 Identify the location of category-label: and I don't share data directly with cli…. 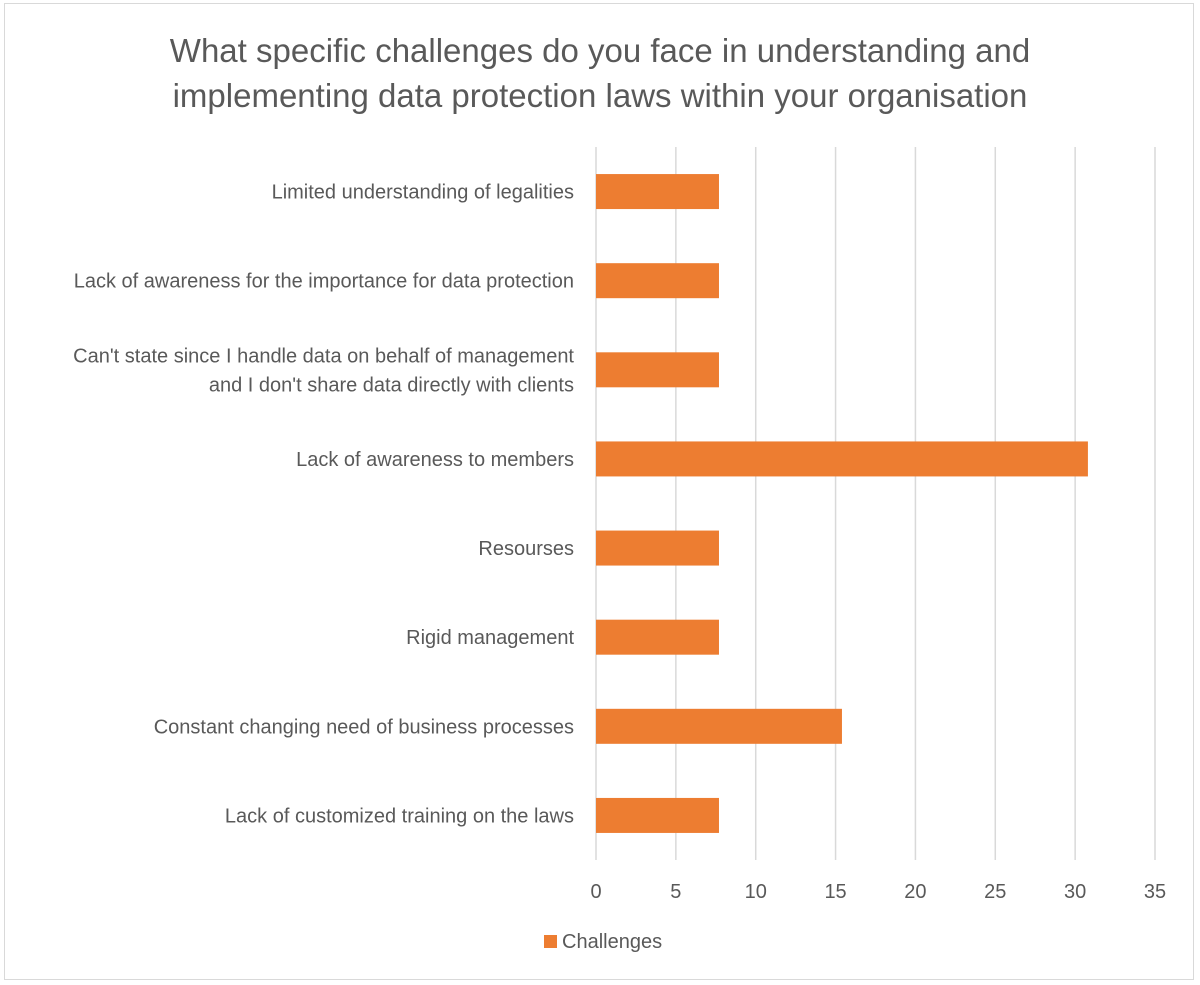
(391, 385).